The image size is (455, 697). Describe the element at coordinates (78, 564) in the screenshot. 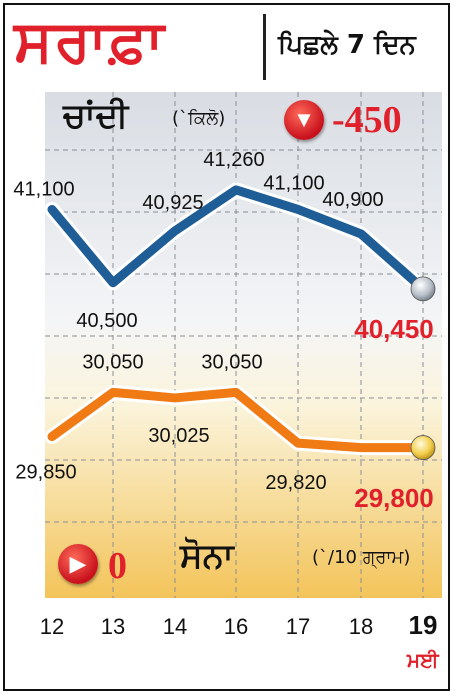

I see `right-arrow-icon: ▶` at that location.